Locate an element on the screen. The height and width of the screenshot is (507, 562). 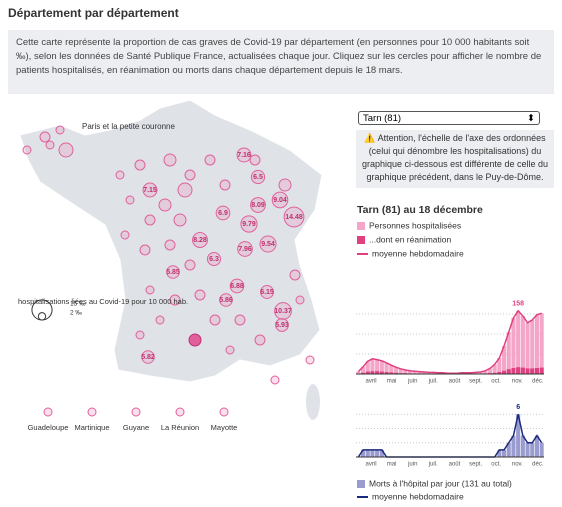
bubble-label: 6.88 is located at coordinates (237, 286).